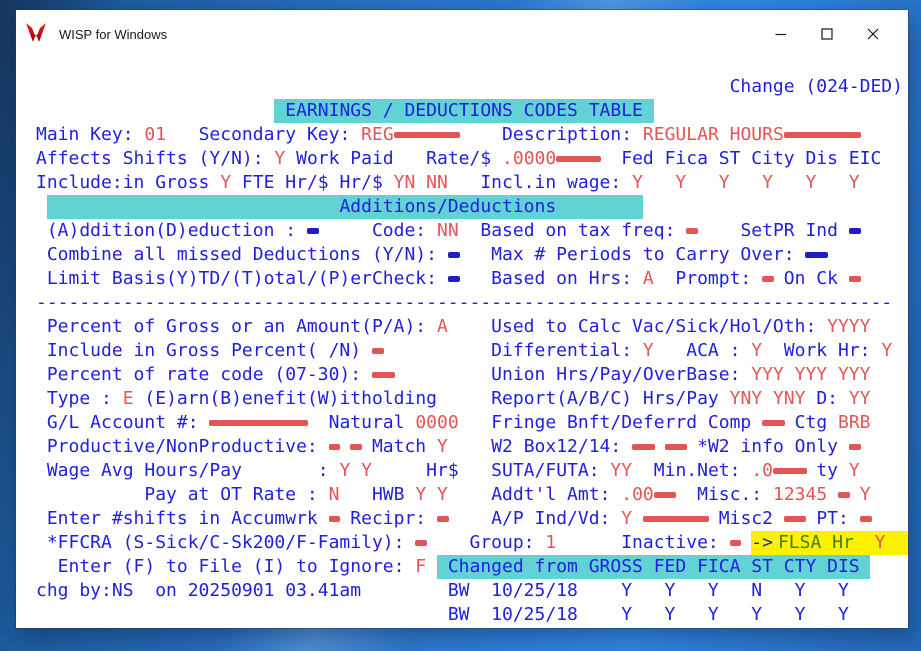  What do you see at coordinates (832, 398) in the screenshot?
I see `label: D:` at bounding box center [832, 398].